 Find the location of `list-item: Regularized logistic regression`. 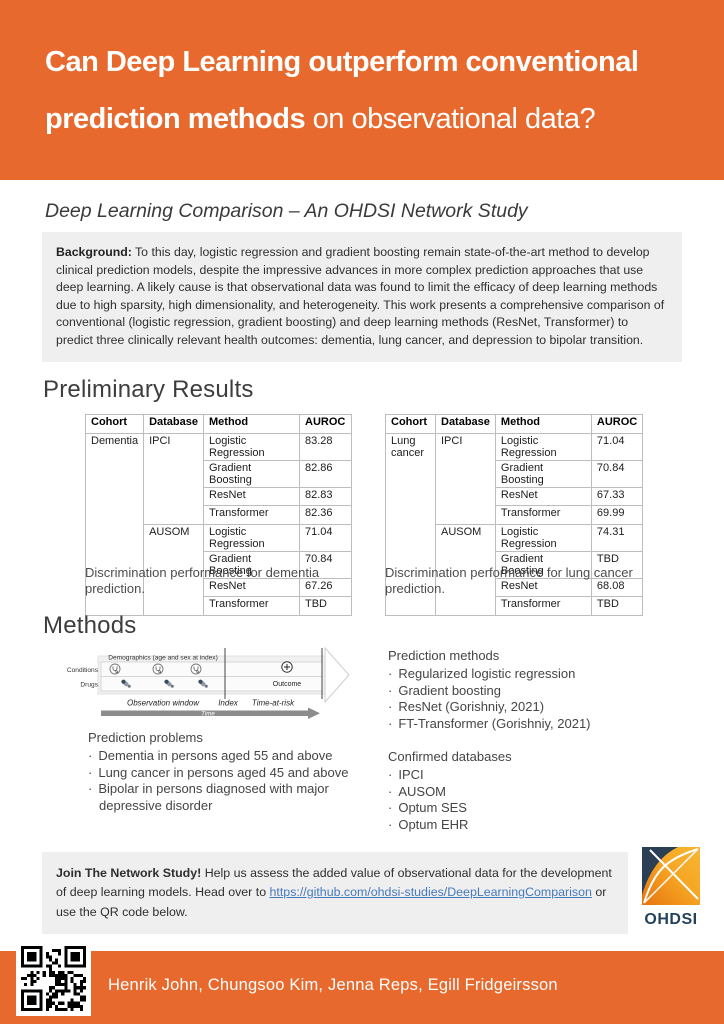

list-item: Regularized logistic regression is located at coordinates (538, 674).